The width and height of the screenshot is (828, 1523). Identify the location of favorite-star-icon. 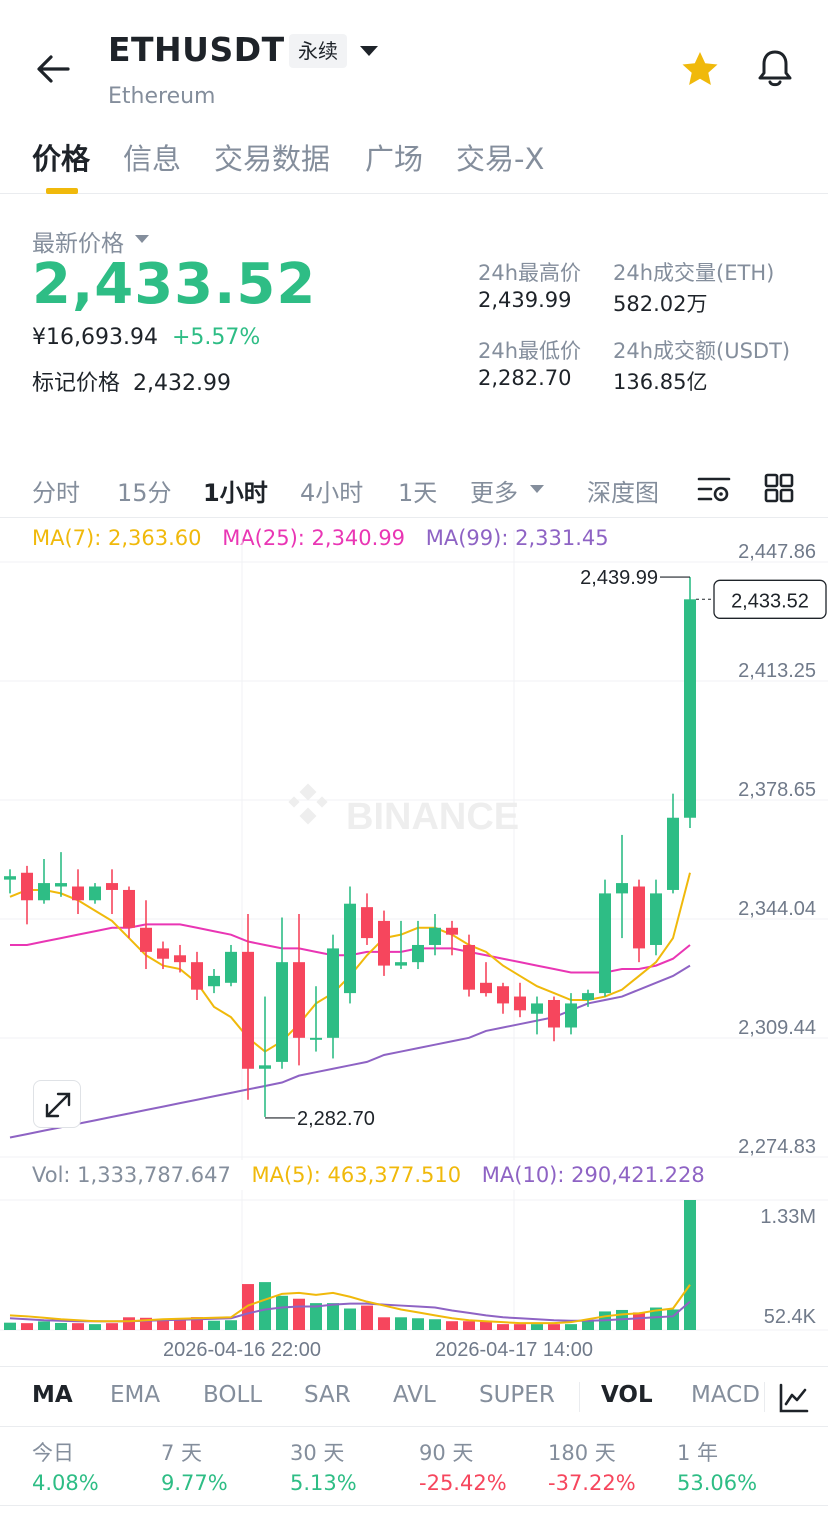
(700, 69).